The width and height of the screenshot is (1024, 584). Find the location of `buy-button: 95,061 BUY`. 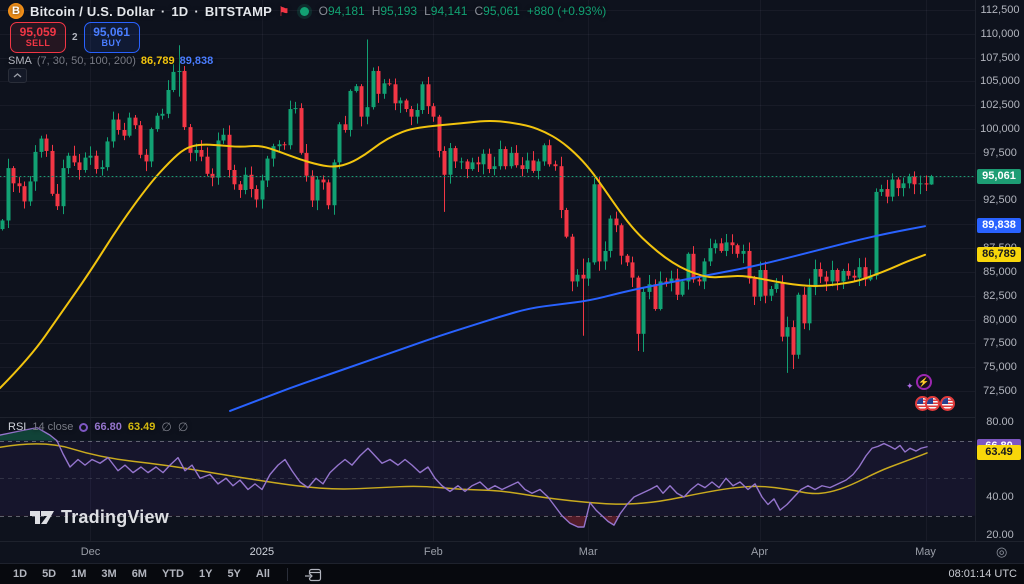

buy-button: 95,061 BUY is located at coordinates (111, 37).